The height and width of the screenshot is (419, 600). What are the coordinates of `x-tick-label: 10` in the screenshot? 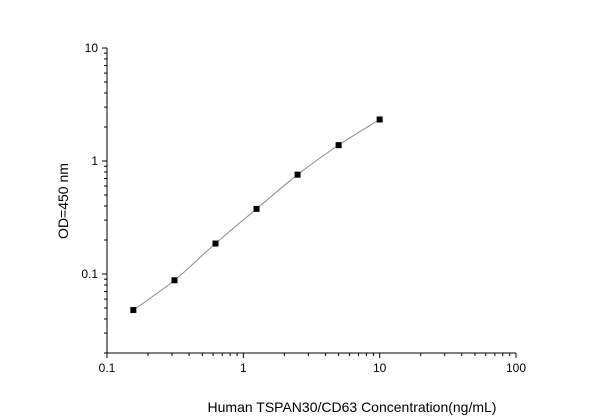 It's located at (380, 368).